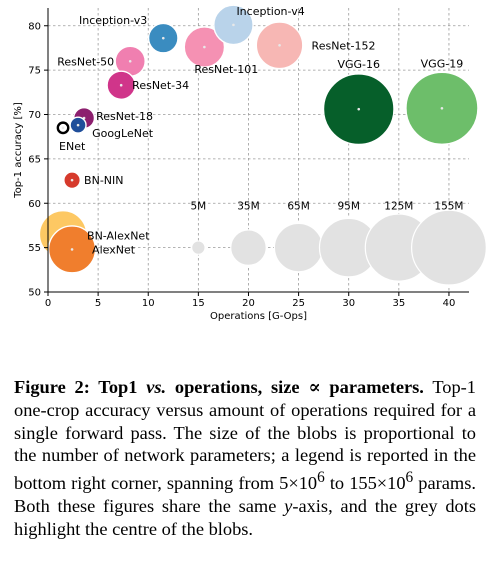 The width and height of the screenshot is (491, 579). What do you see at coordinates (148, 303) in the screenshot?
I see `x-tick-label: 10` at bounding box center [148, 303].